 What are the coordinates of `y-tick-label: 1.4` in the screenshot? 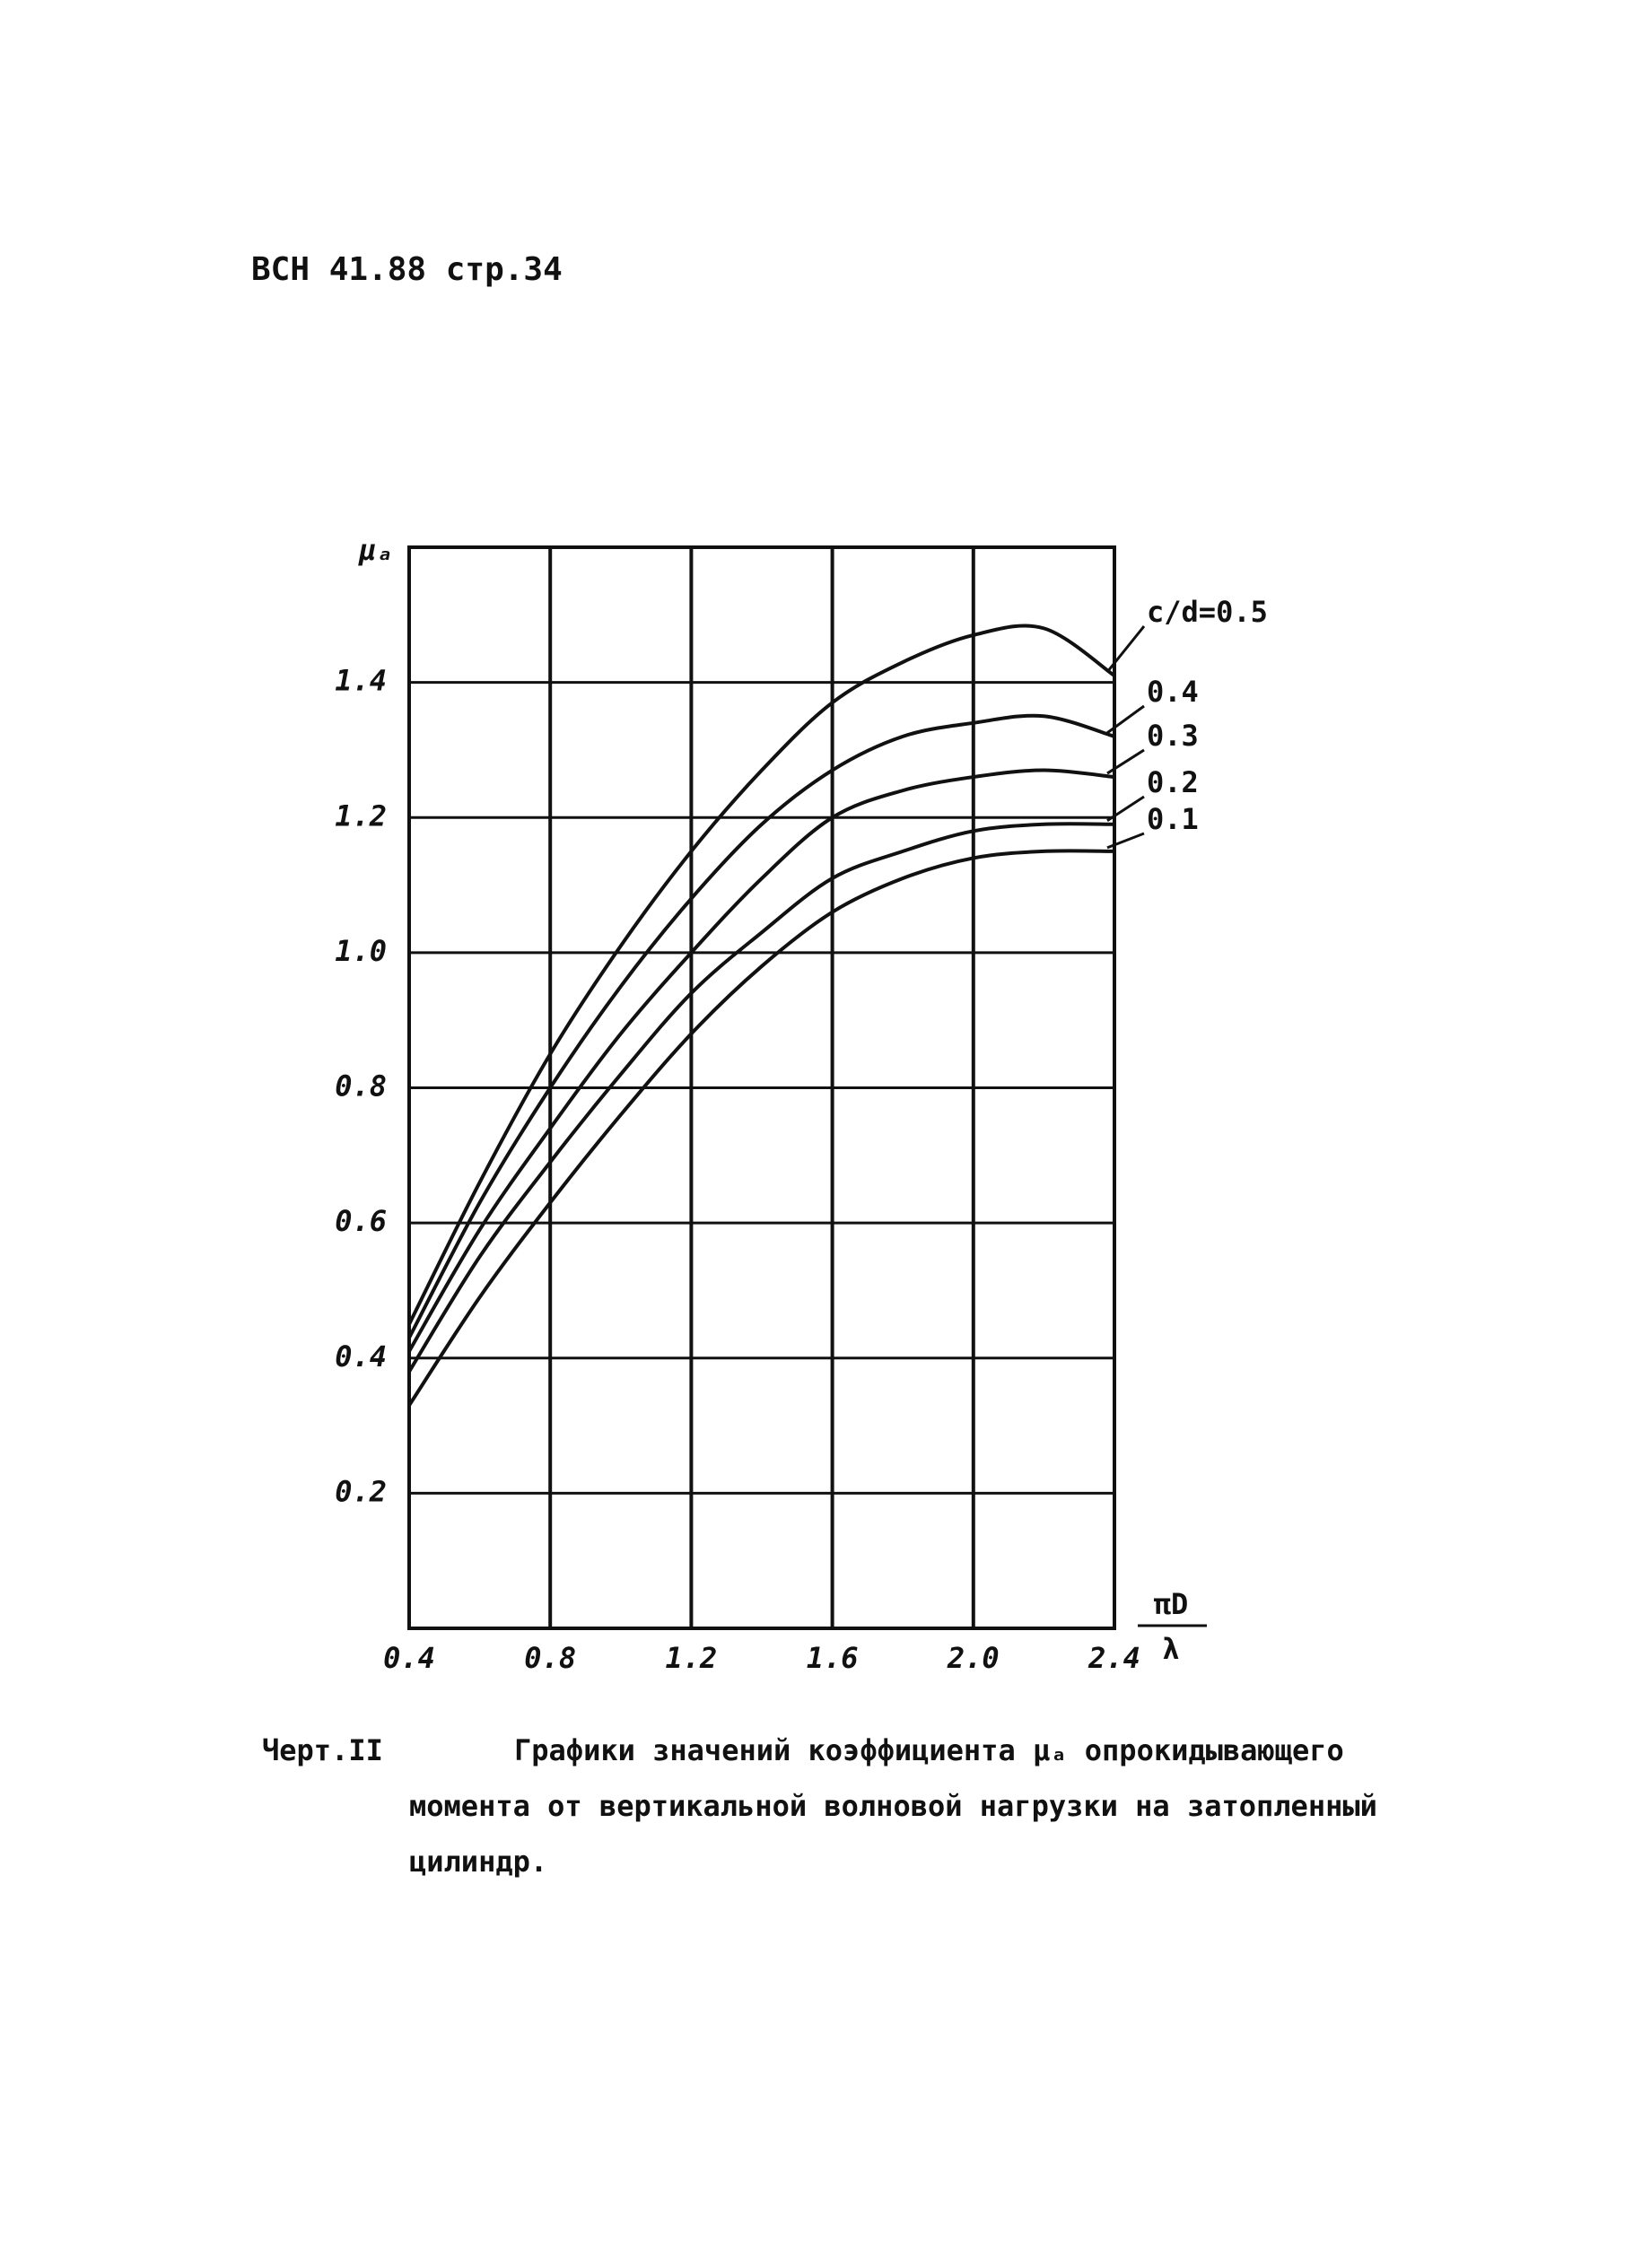 It's located at (361, 681).